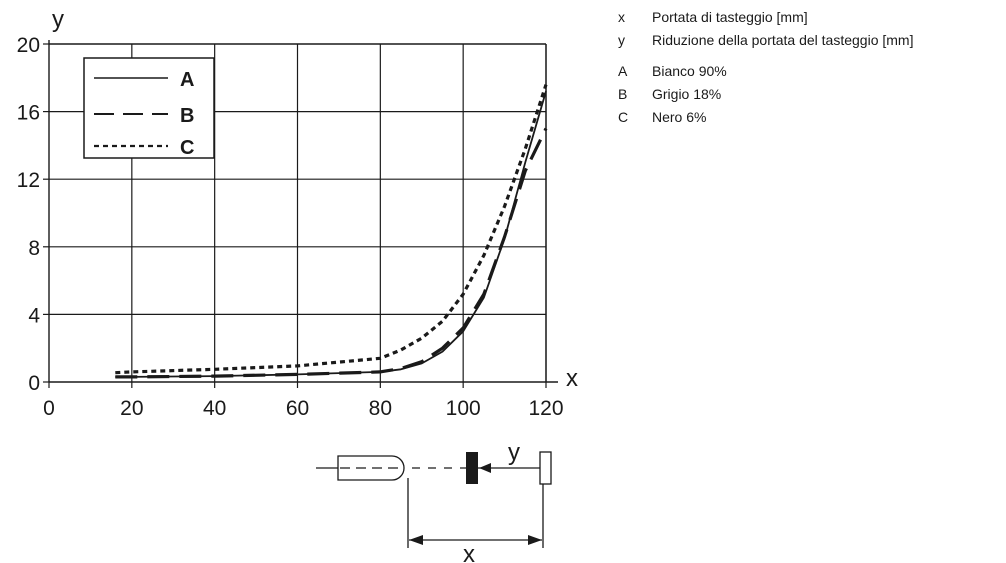  What do you see at coordinates (187, 80) in the screenshot?
I see `legend-label-a: A` at bounding box center [187, 80].